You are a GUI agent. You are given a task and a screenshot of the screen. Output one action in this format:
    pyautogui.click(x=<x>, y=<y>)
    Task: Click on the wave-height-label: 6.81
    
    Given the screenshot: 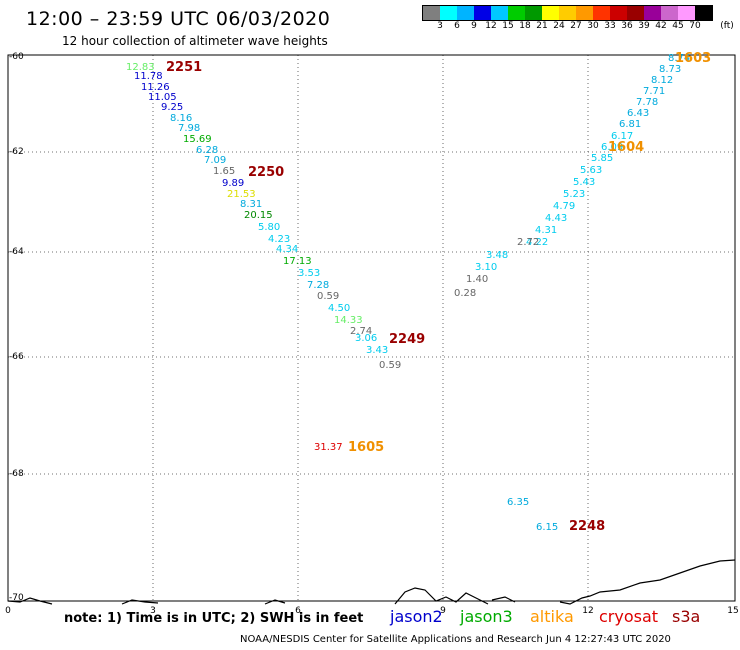 What is the action you would take?
    pyautogui.click(x=630, y=124)
    